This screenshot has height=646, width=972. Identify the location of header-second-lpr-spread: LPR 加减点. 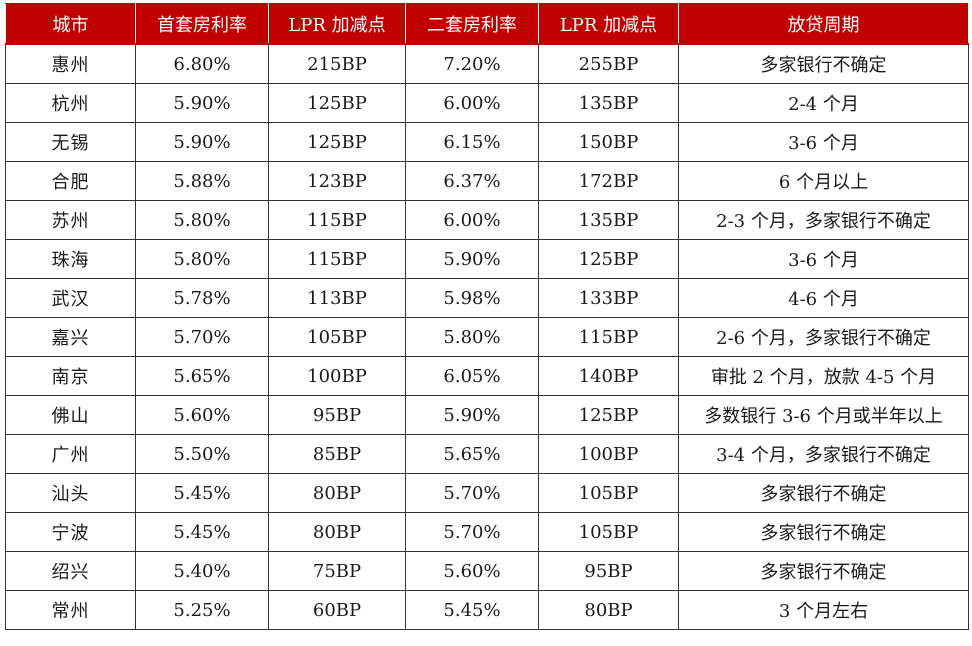
(608, 24).